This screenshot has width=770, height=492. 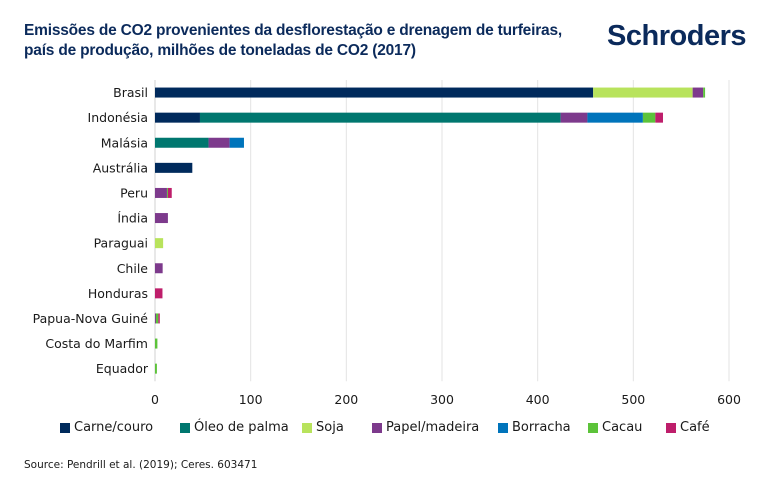 I want to click on x-tick-label: 0, so click(x=155, y=399).